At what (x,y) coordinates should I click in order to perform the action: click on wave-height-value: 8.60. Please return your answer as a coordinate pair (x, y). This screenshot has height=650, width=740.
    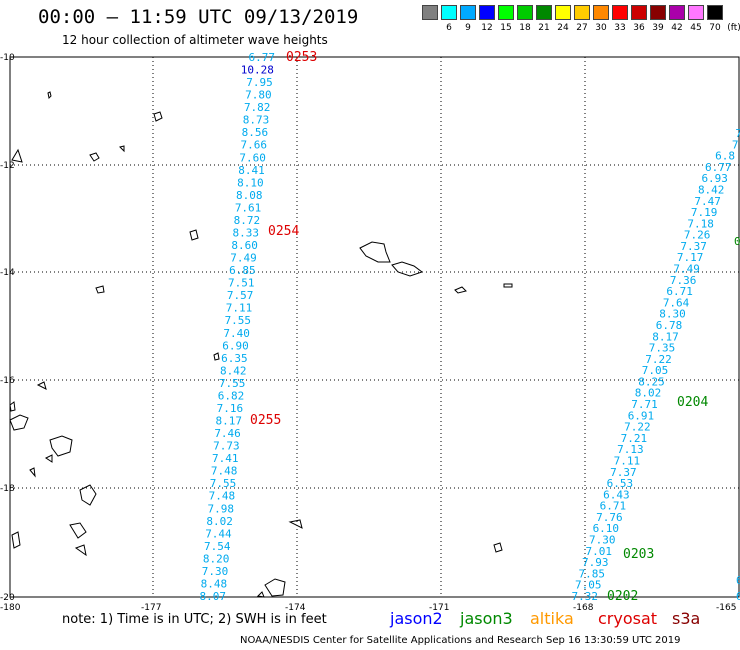
    Looking at the image, I should click on (244, 245).